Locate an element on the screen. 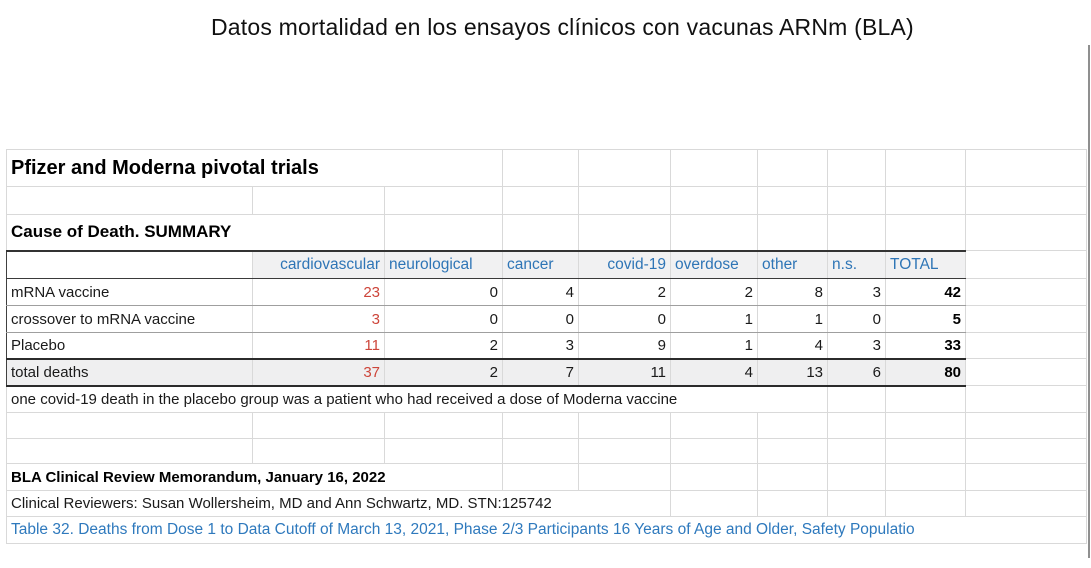  death-count-cell: 7 is located at coordinates (541, 372).